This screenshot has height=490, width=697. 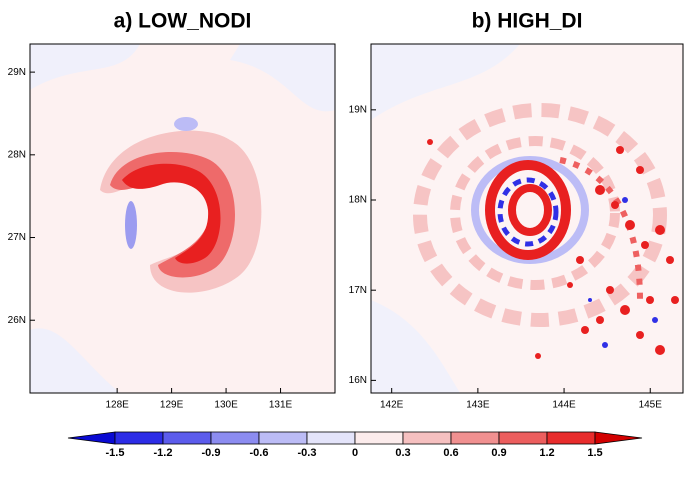 I want to click on y-tick-label: 16N, so click(x=358, y=380).